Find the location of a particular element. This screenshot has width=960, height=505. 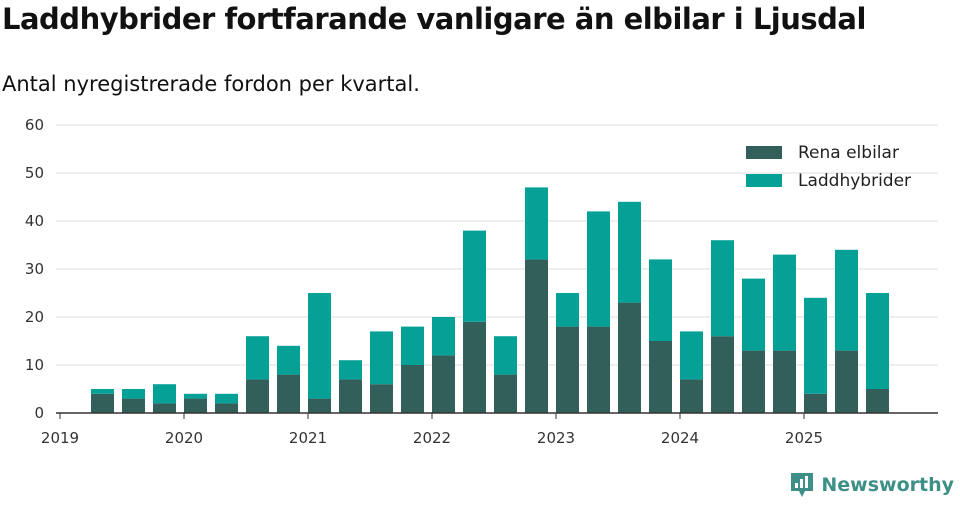

y-tick-label: 60 is located at coordinates (34, 125).